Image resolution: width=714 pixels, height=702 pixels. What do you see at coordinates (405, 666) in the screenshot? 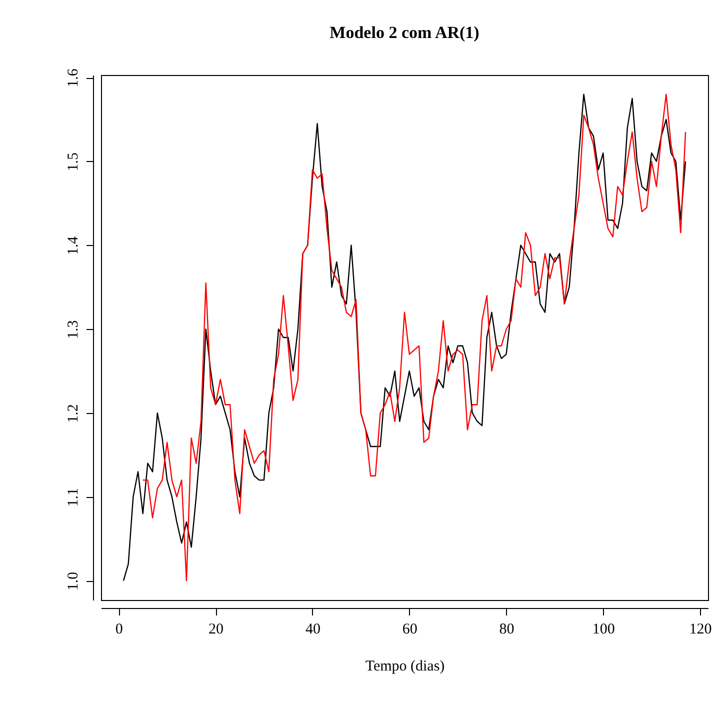
I see `x-axis-title: Tempo (dias)` at bounding box center [405, 666].